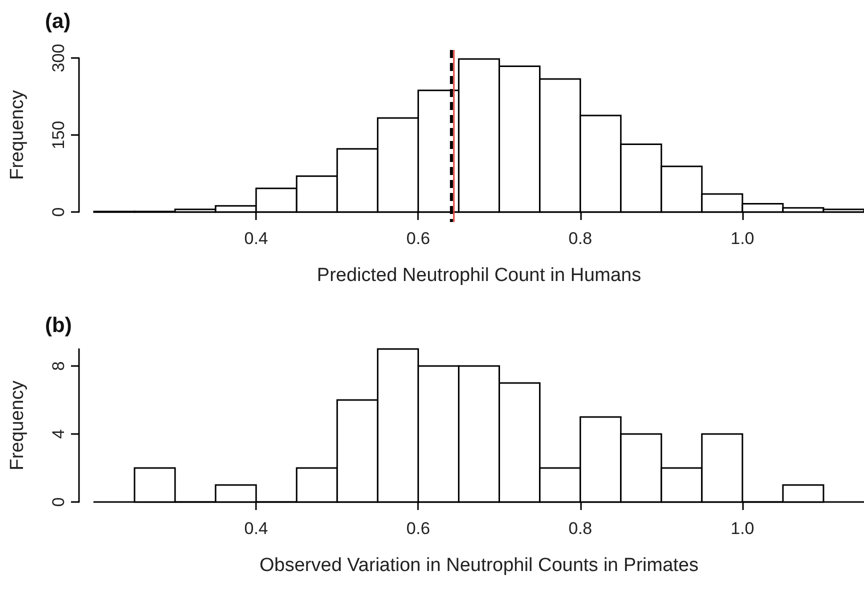  Describe the element at coordinates (58, 325) in the screenshot. I see `chart-title: (b)` at that location.